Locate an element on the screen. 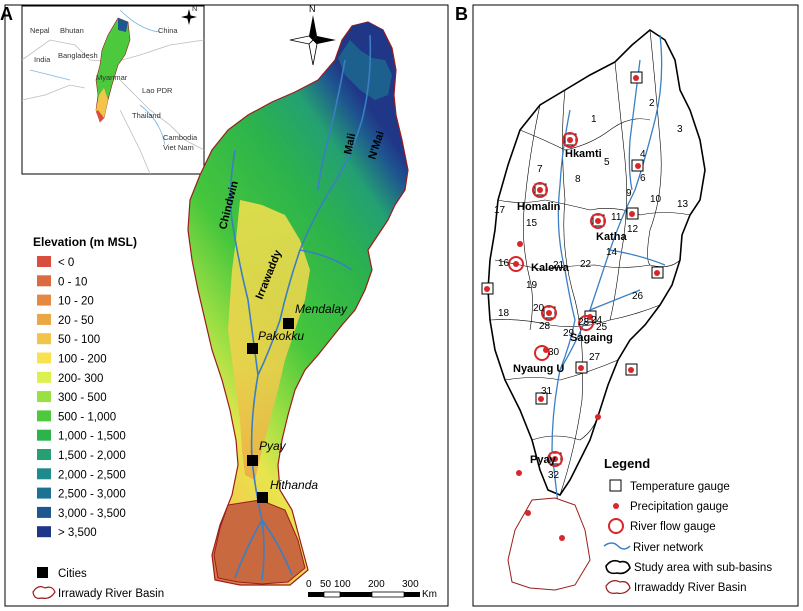 This screenshot has width=803, height=611. panel-a-letter: A is located at coordinates (6, 14).